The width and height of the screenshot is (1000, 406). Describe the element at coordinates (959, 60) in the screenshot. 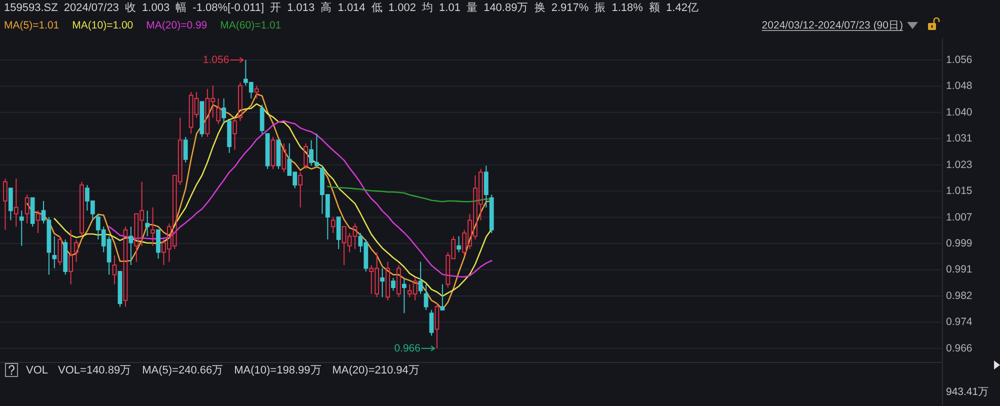

I see `ytick-label: 1.056` at that location.